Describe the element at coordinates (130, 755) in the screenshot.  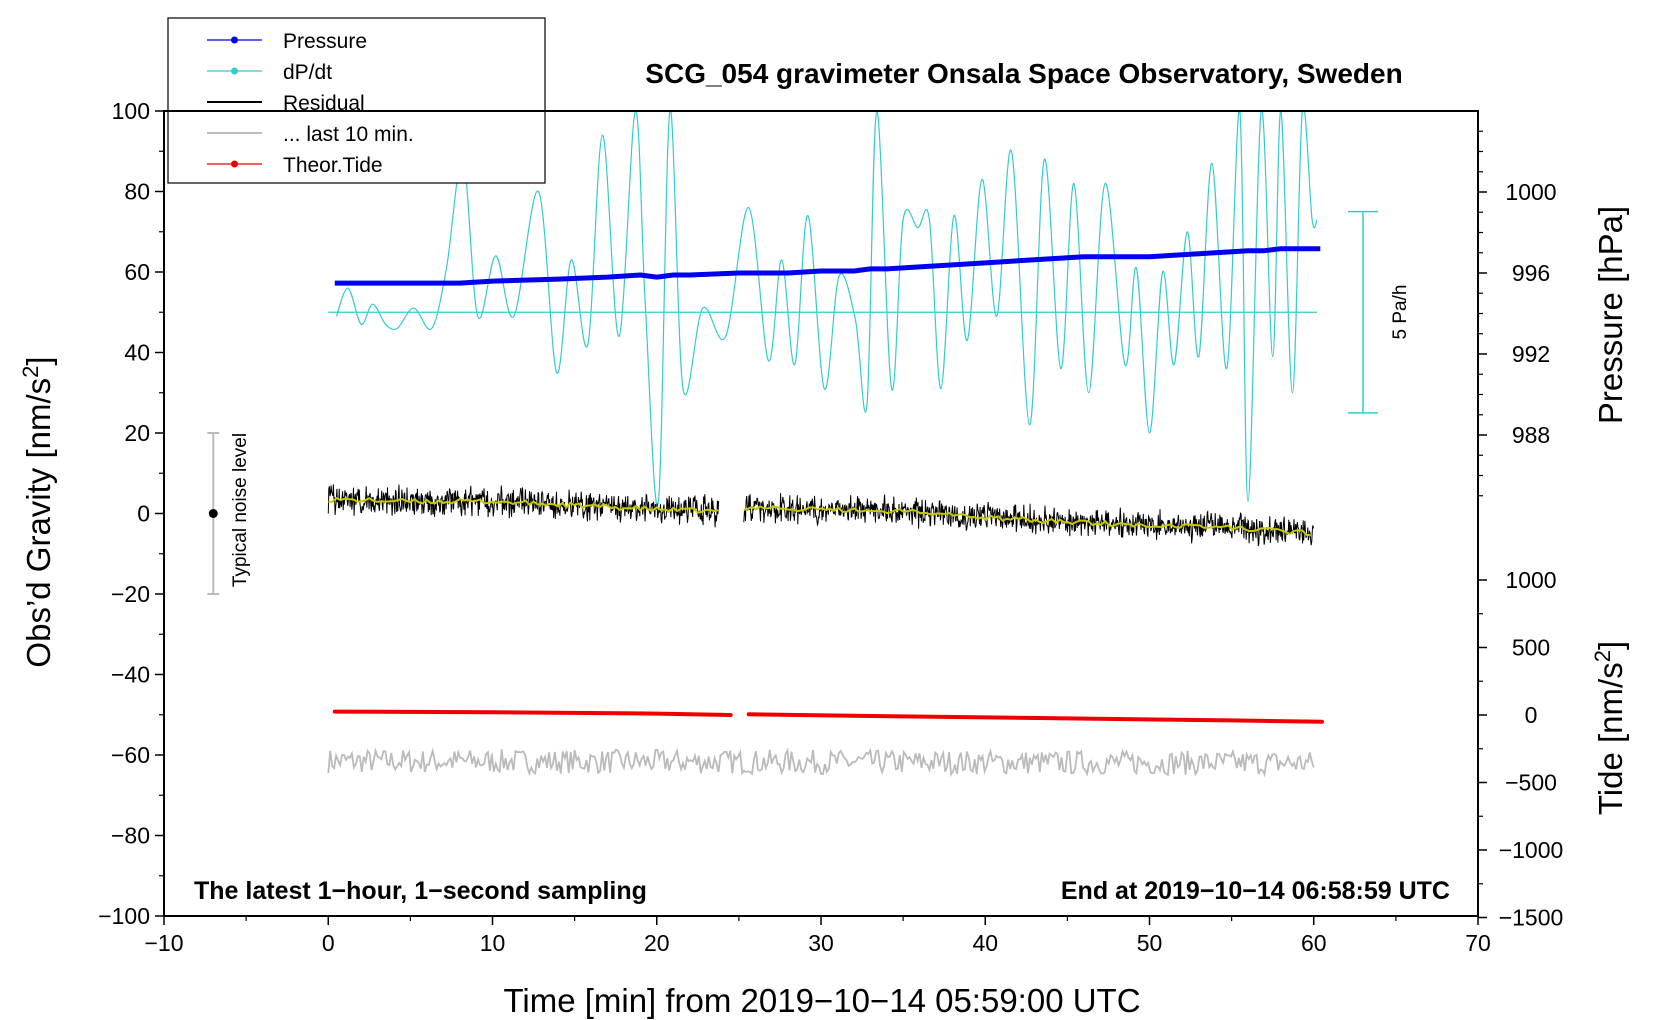
I see `y-tick-label-left: −60` at that location.